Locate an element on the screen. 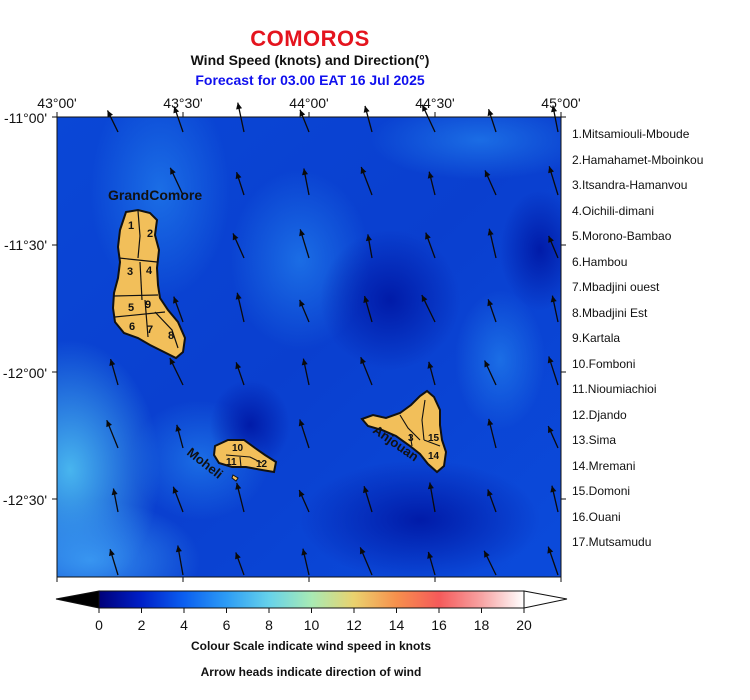  colorbar-tick-label: 10 is located at coordinates (311, 625).